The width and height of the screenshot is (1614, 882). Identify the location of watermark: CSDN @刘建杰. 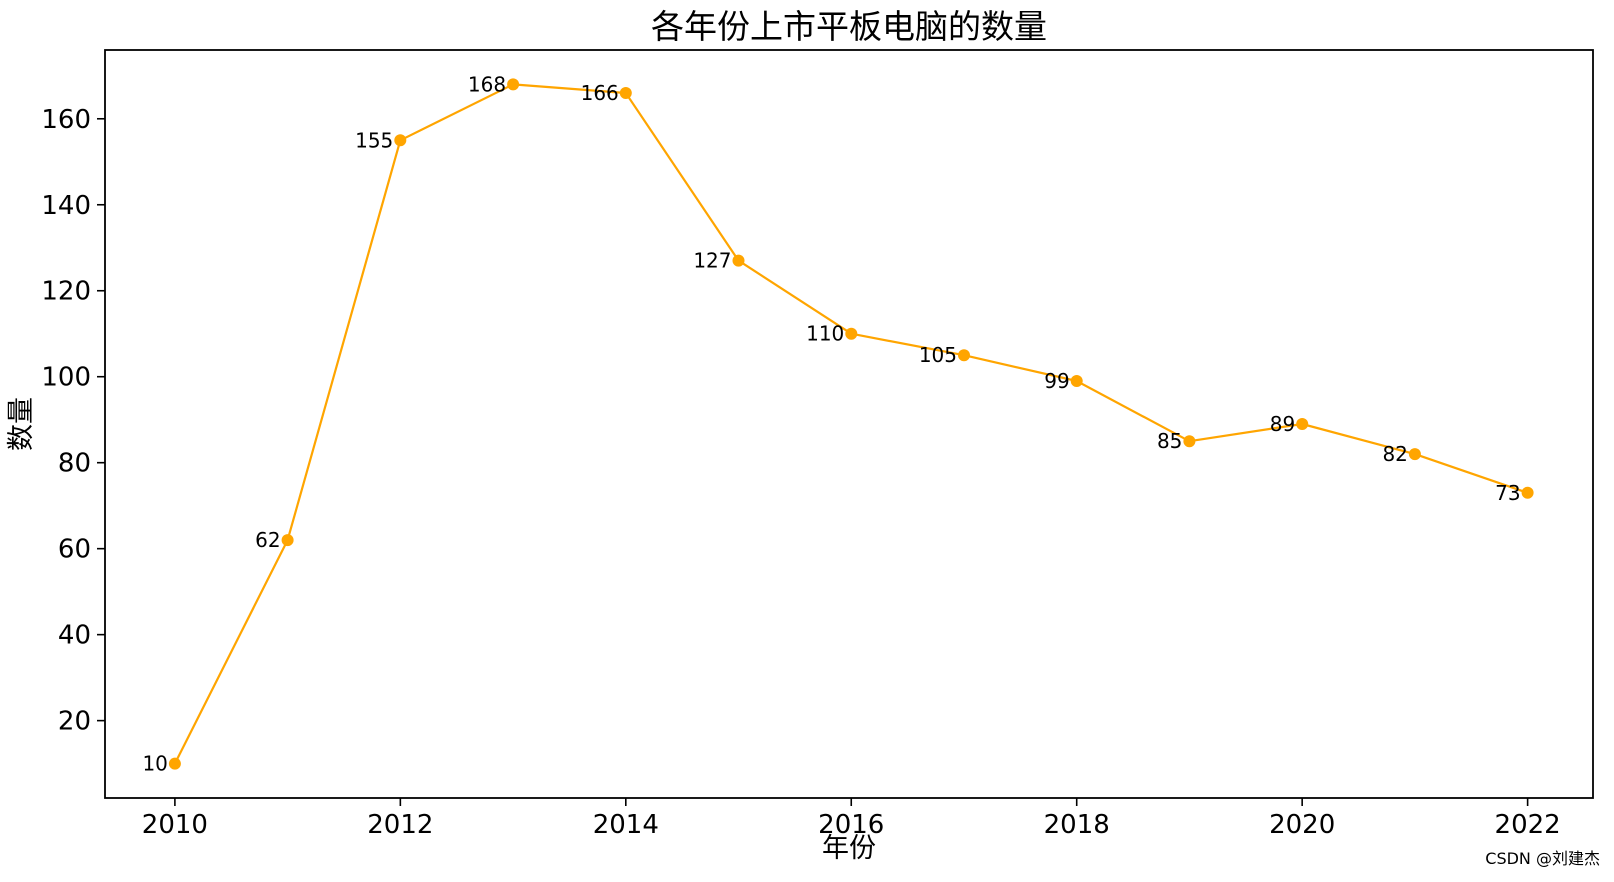
(1542, 858).